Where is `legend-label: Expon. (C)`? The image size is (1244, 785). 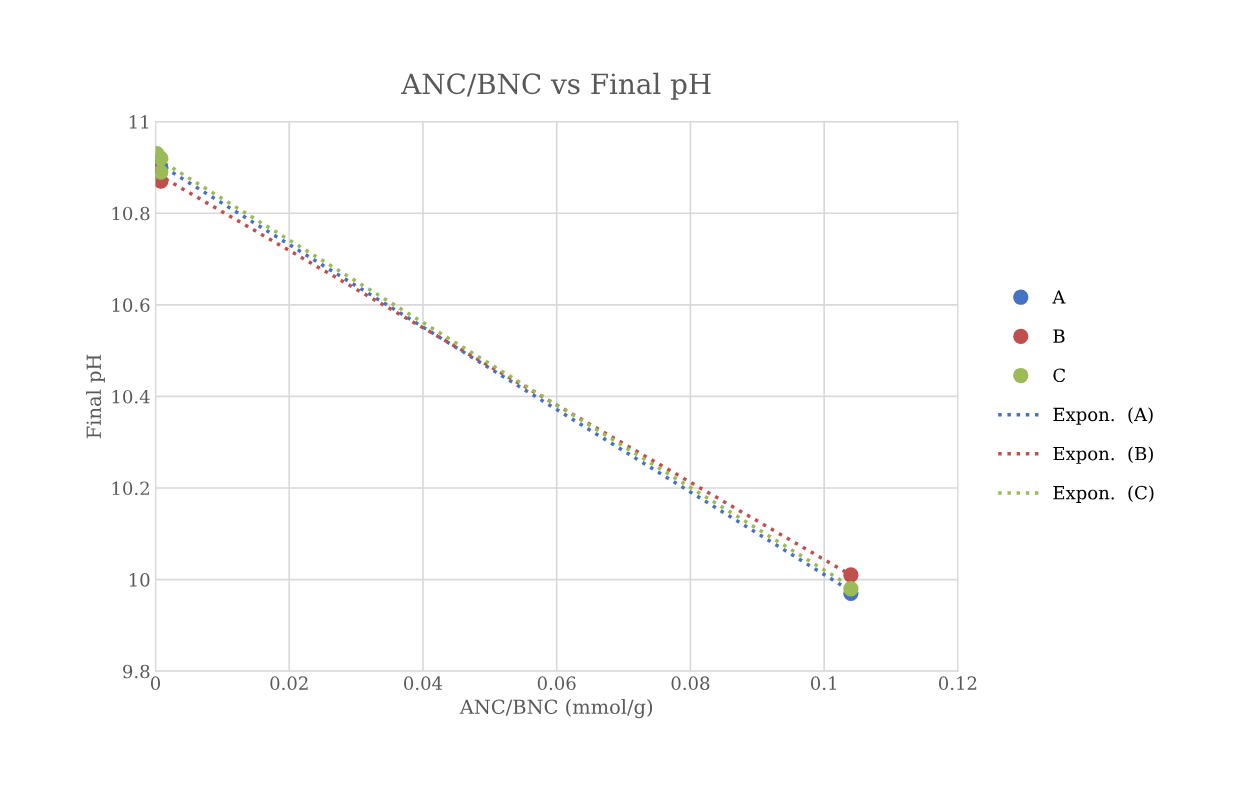 legend-label: Expon. (C) is located at coordinates (1103, 494).